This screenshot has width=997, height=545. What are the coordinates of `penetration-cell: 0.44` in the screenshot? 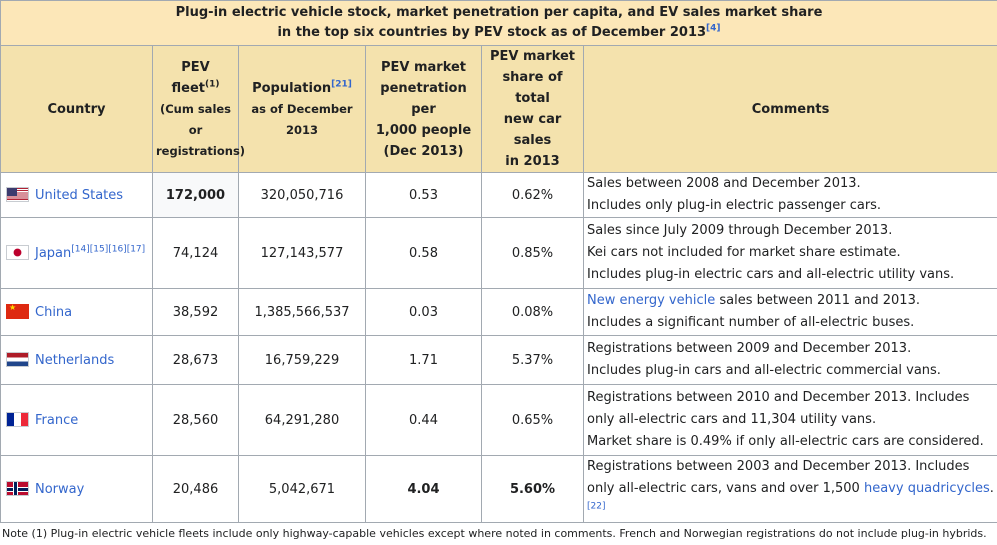 It's located at (424, 420).